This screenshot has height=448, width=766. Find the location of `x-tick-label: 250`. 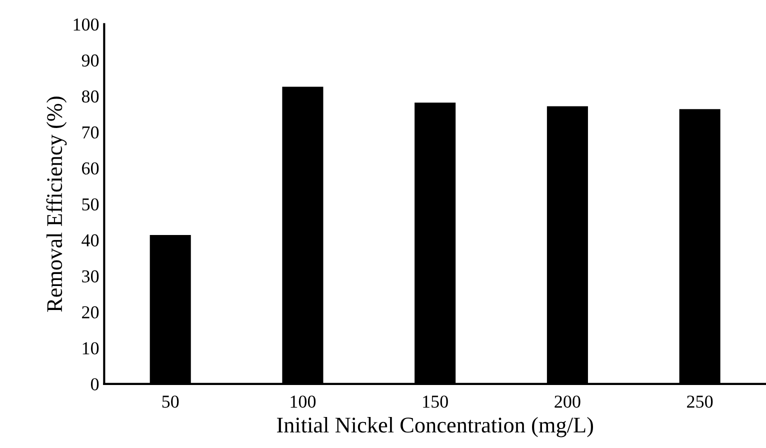

x-tick-label: 250 is located at coordinates (700, 402).